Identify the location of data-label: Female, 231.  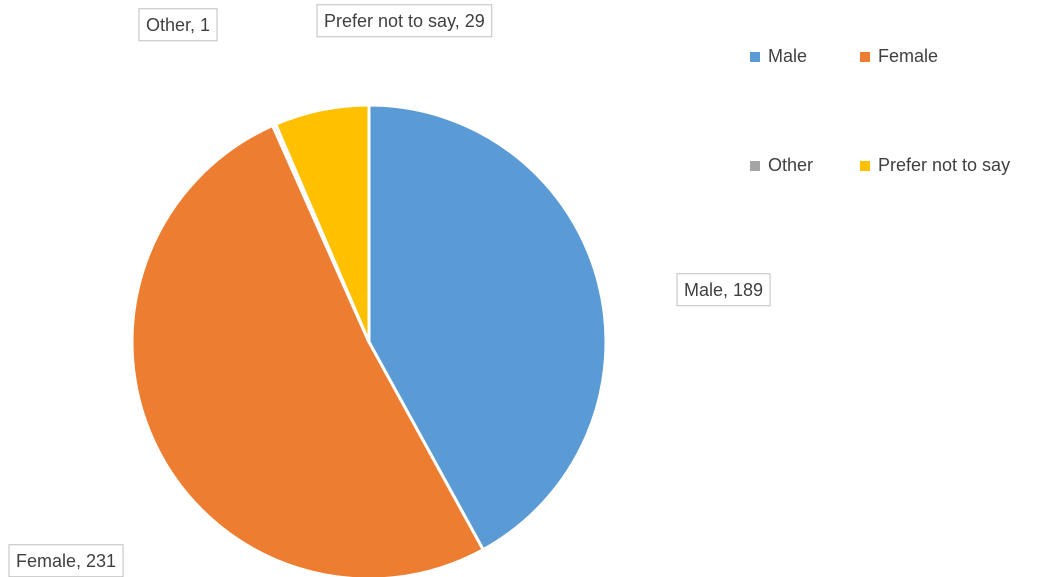
(66, 561).